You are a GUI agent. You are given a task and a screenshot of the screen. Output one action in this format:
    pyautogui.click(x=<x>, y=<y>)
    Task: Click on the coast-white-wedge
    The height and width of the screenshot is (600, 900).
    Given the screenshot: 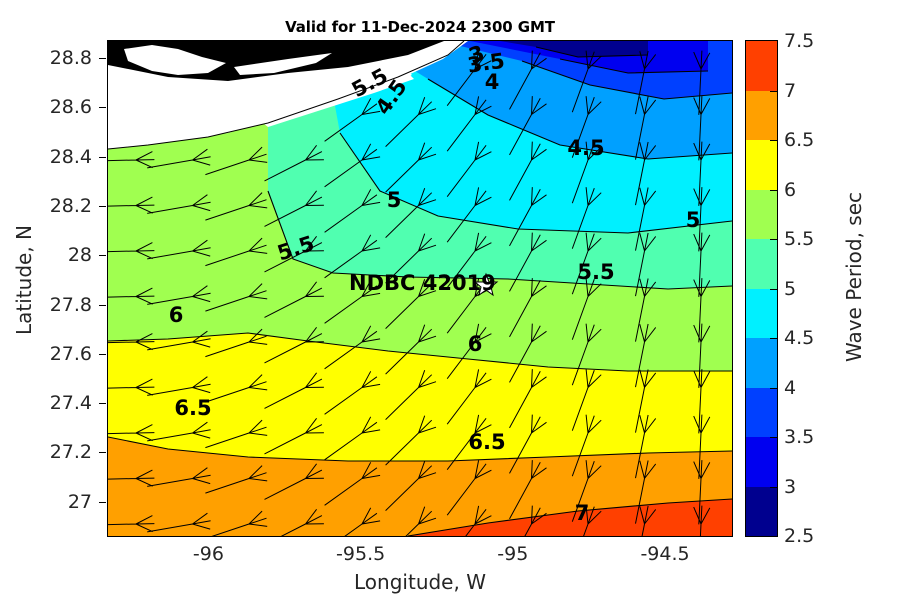 What is the action you would take?
    pyautogui.click(x=286, y=95)
    